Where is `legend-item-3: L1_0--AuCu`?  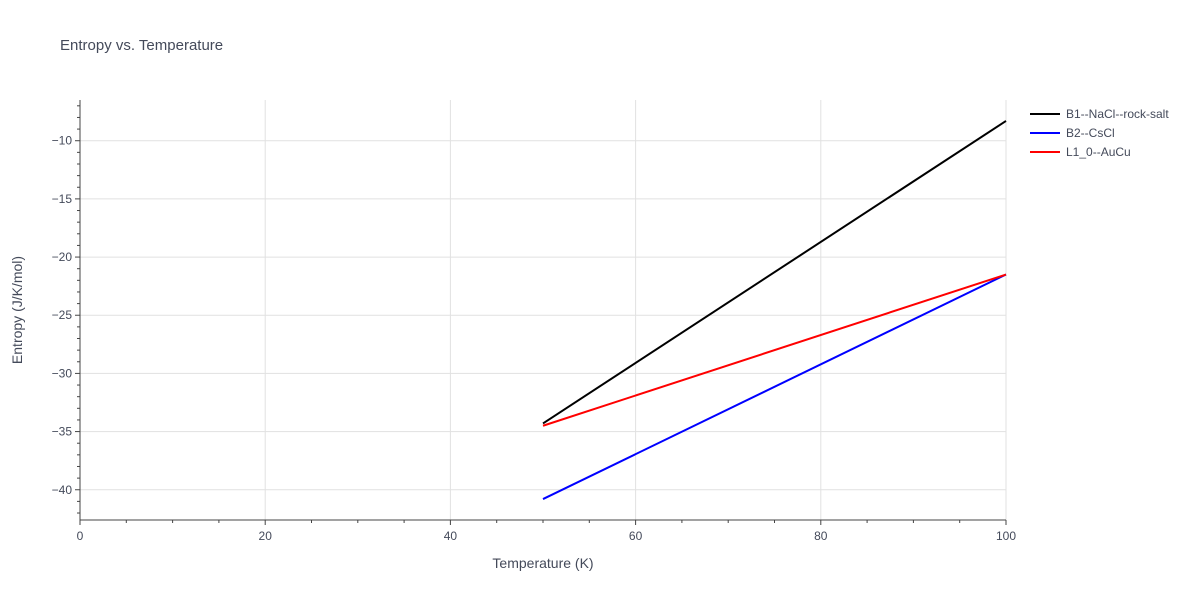 legend-item-3: L1_0--AuCu is located at coordinates (1080, 152).